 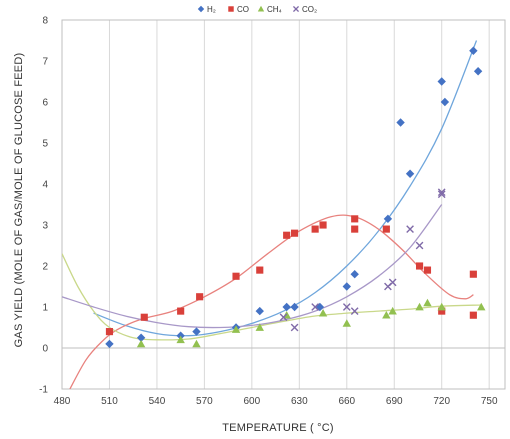 I want to click on y-tick-label: 3, so click(x=45, y=226).